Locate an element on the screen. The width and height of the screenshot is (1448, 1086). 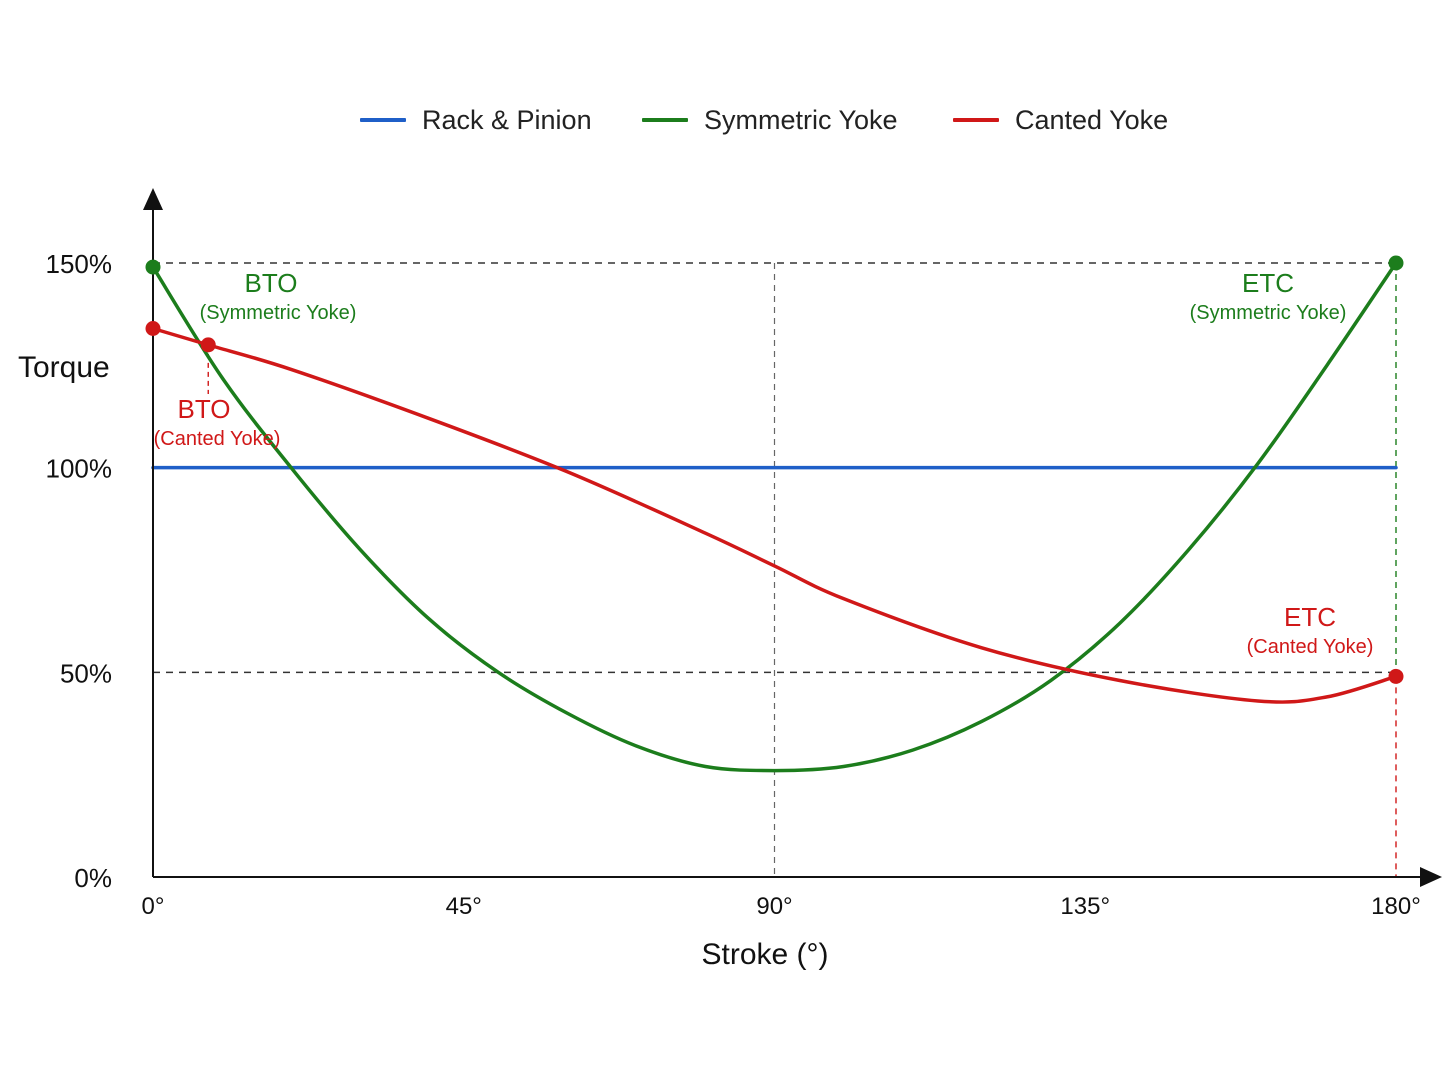
y-tick-label: 100% is located at coordinates (79, 469).